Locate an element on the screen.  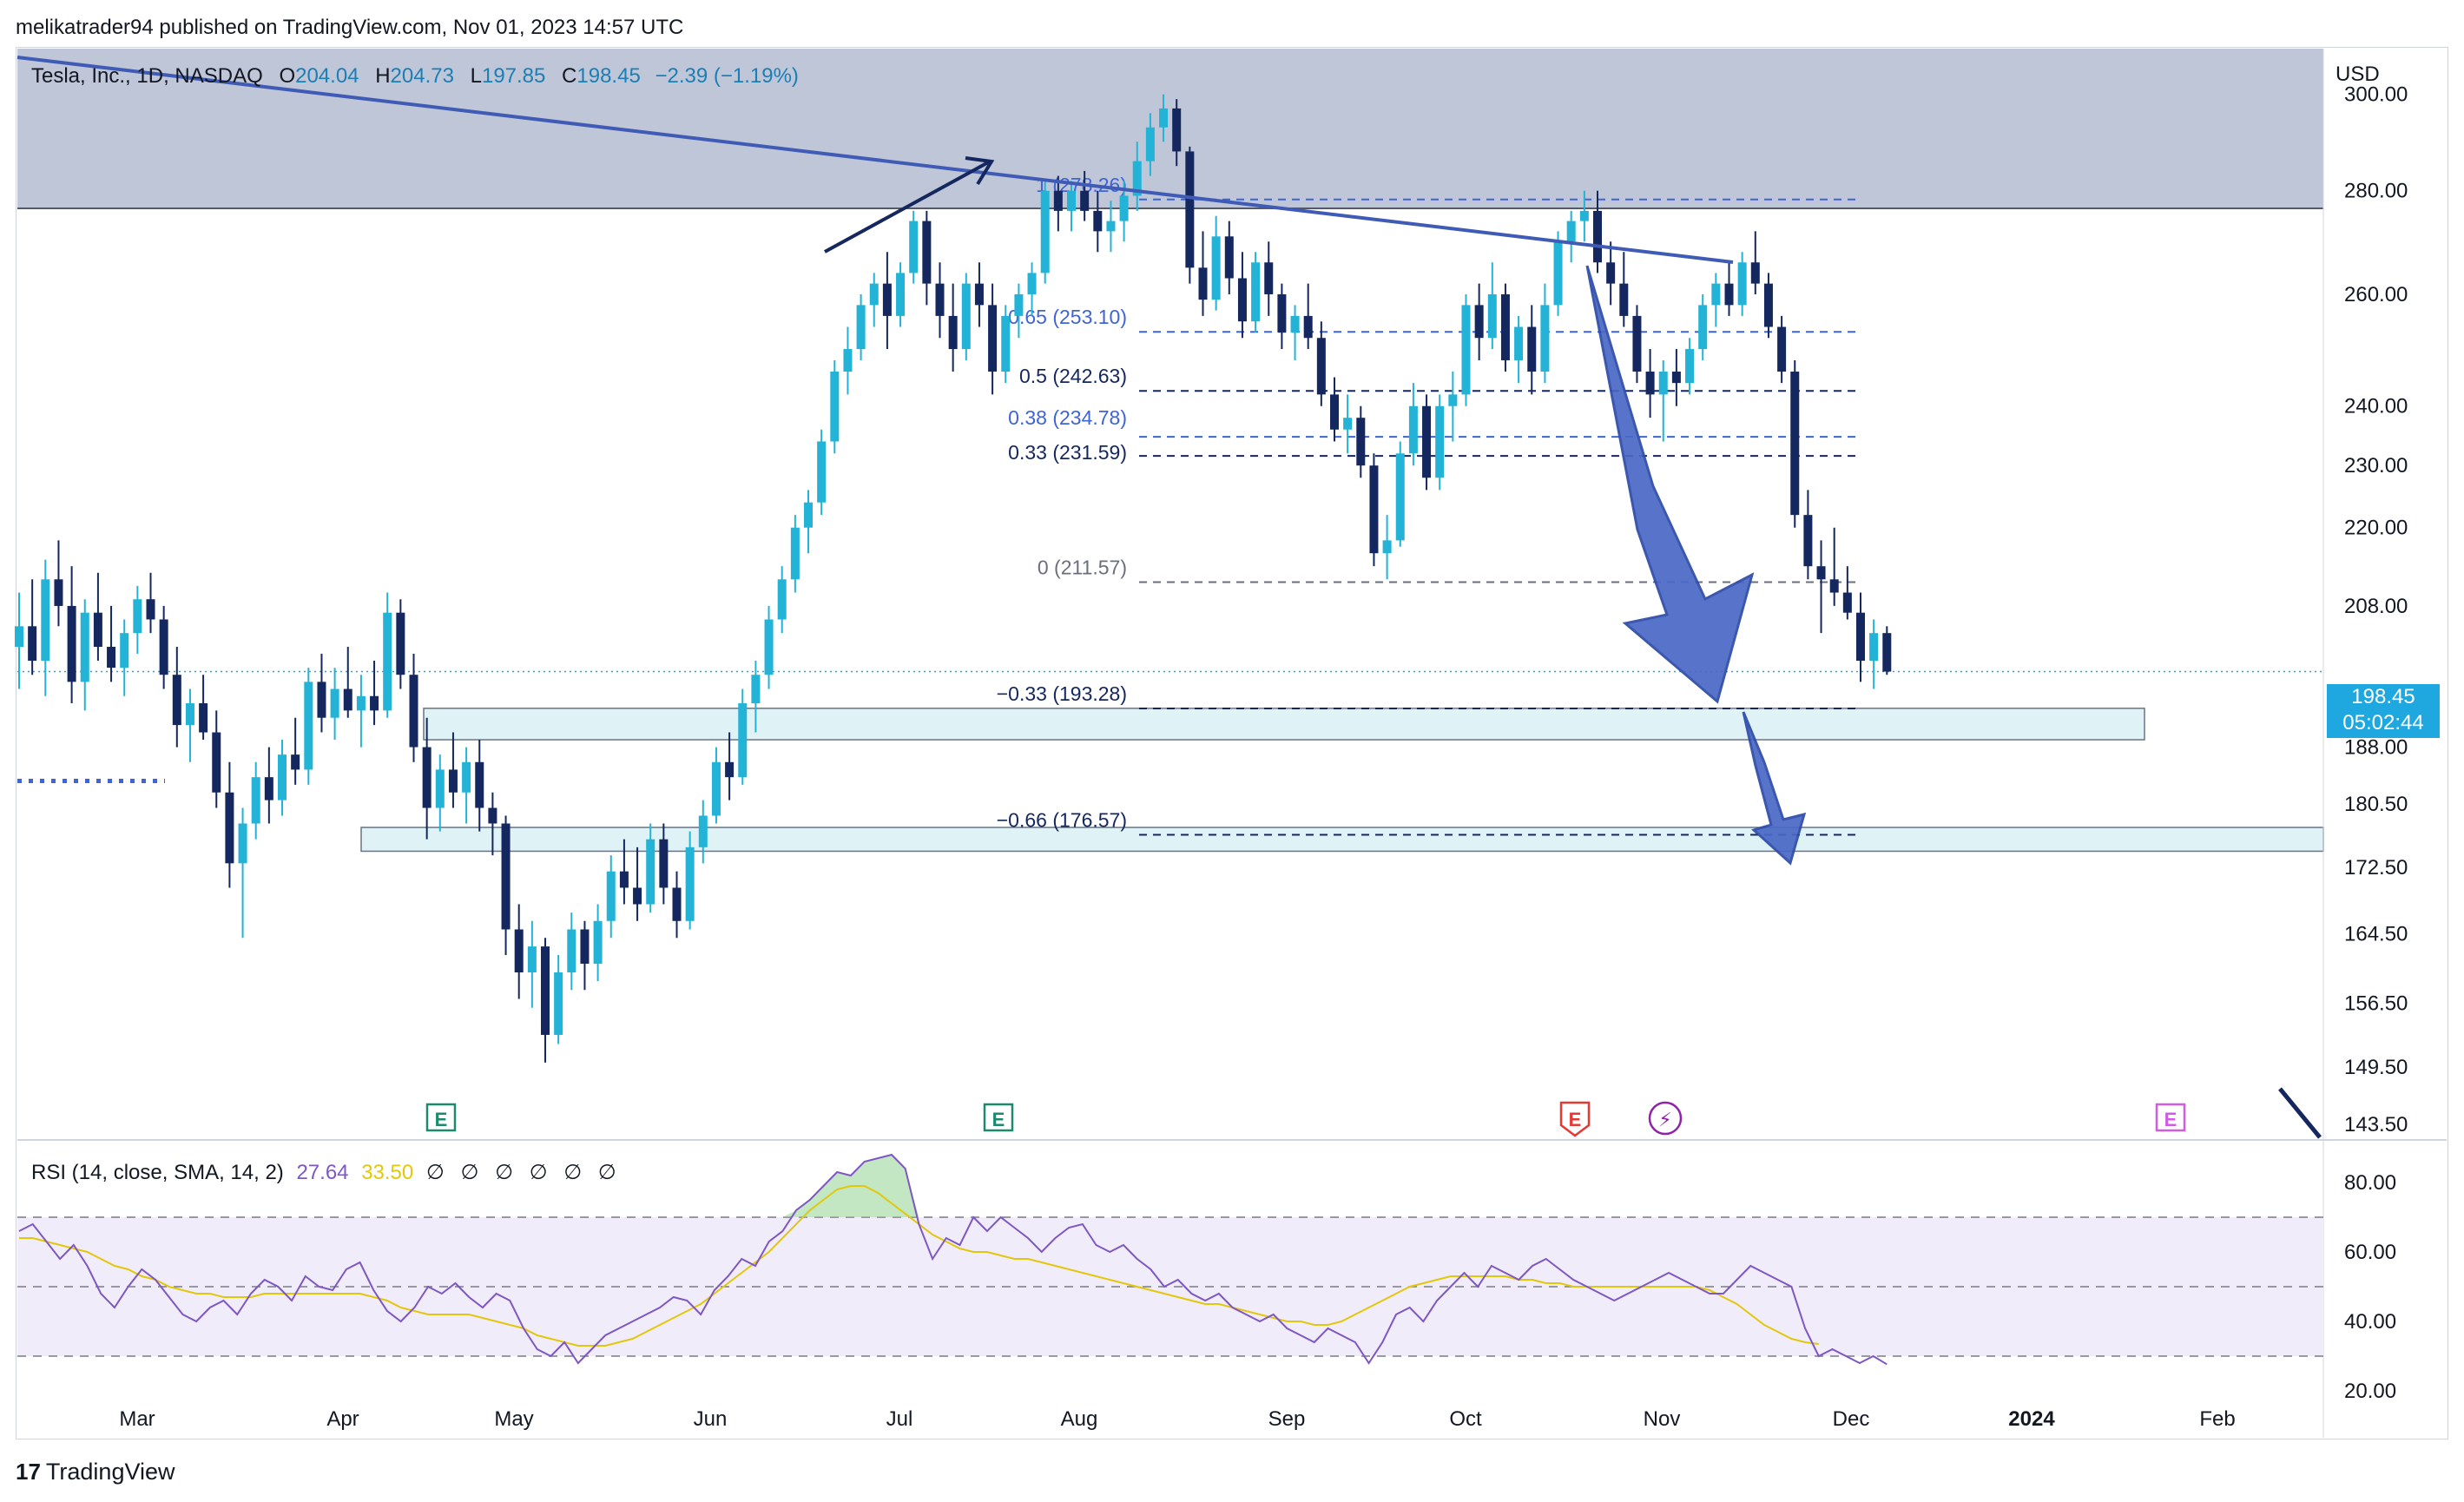
fib-label: 0.5 (242.63) is located at coordinates (1073, 376).